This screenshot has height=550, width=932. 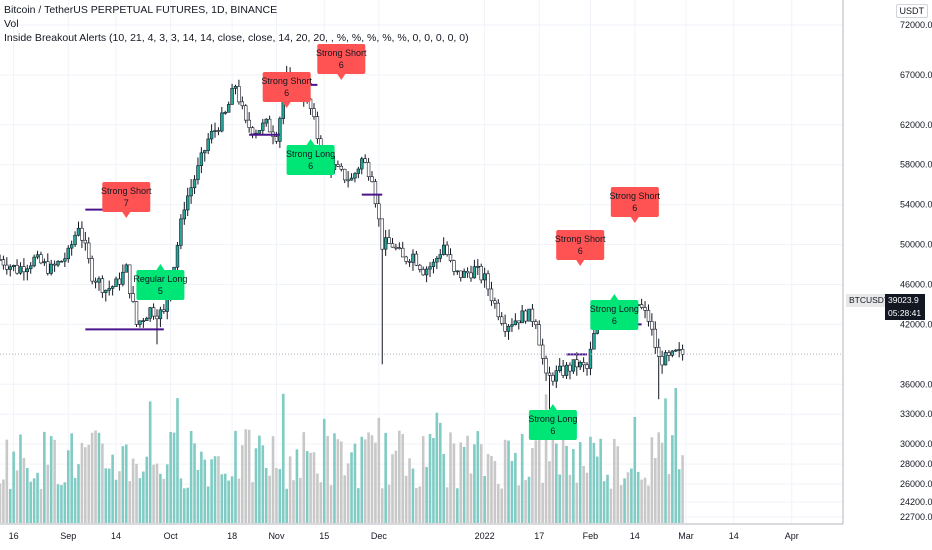 I want to click on currency-selector: USDT, so click(x=911, y=11).